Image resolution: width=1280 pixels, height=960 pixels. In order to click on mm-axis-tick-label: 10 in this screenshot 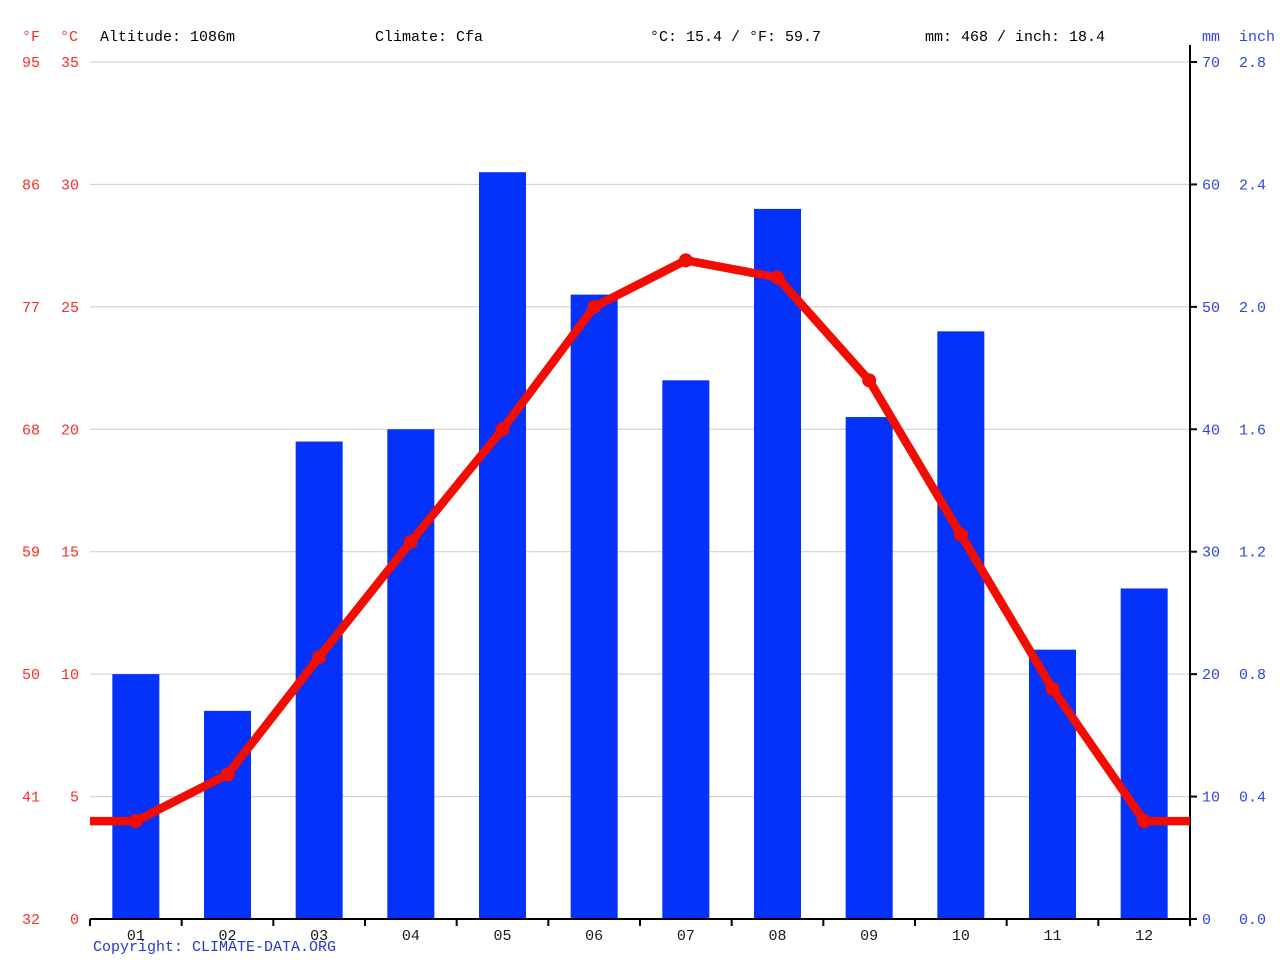, I will do `click(1211, 798)`.